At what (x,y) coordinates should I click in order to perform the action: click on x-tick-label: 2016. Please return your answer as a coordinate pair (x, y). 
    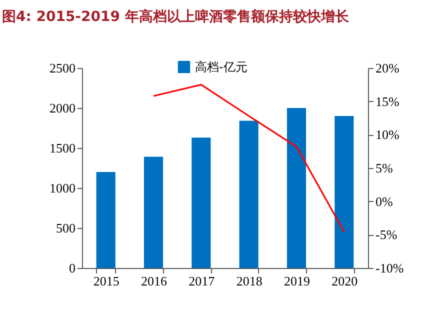
    Looking at the image, I should click on (154, 281).